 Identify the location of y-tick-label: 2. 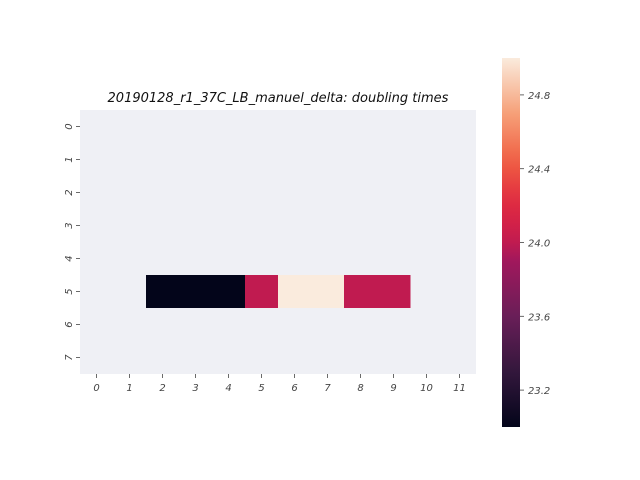
(69, 192).